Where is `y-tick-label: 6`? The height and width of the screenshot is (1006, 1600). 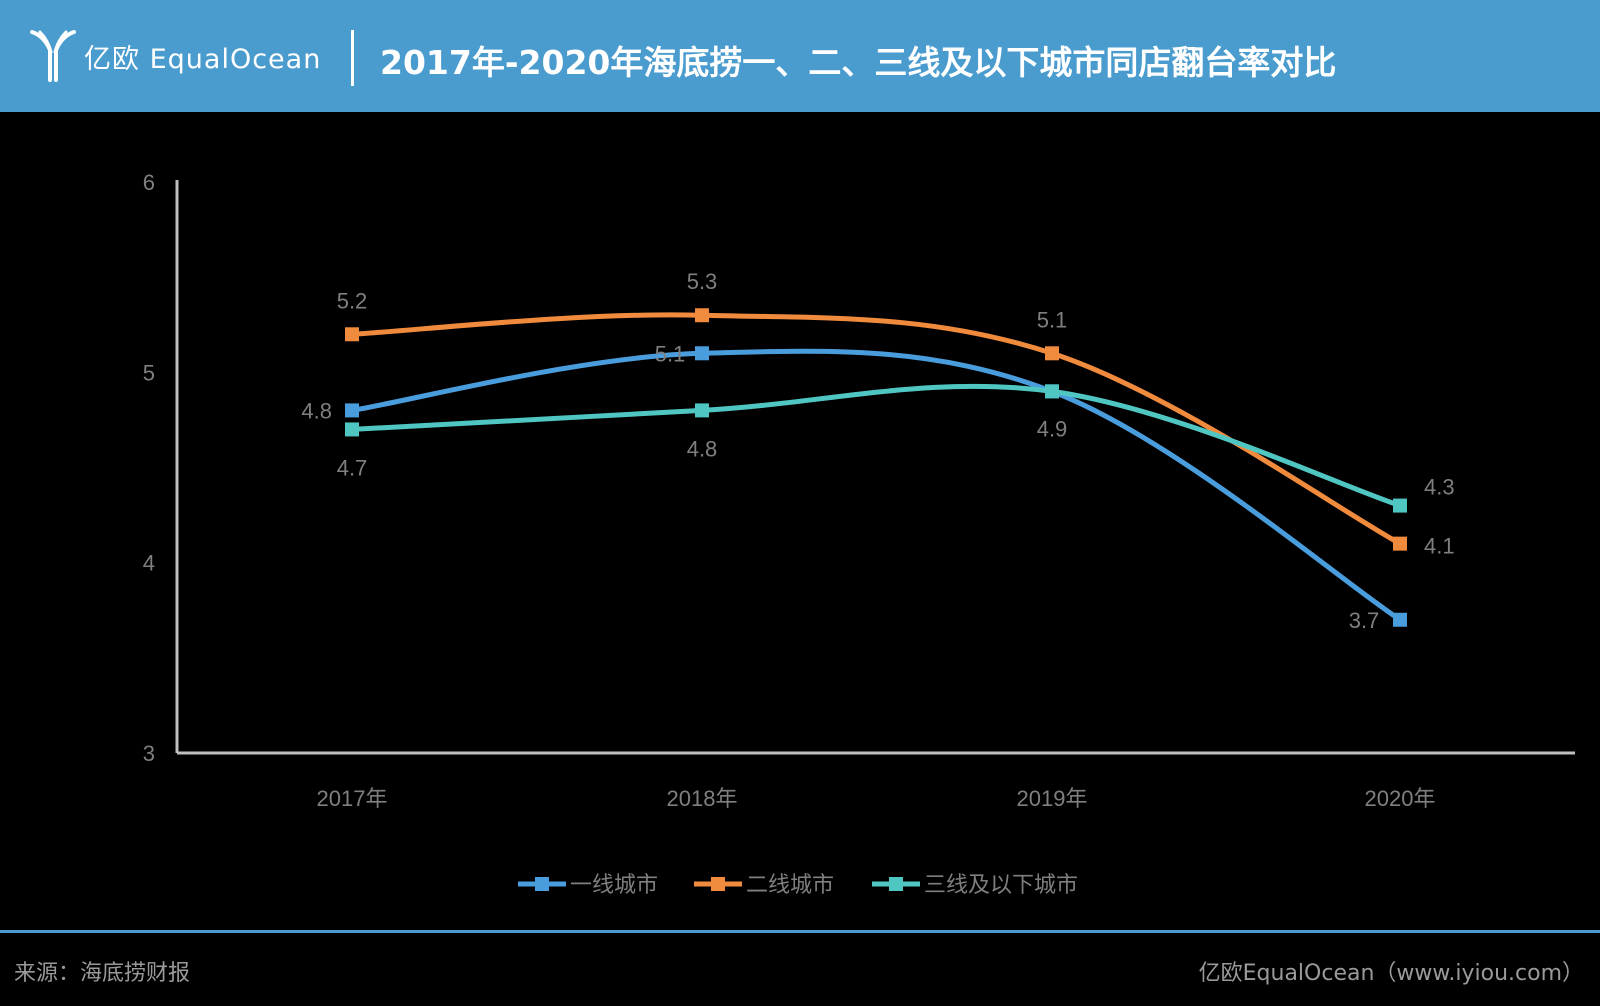
y-tick-label: 6 is located at coordinates (149, 182).